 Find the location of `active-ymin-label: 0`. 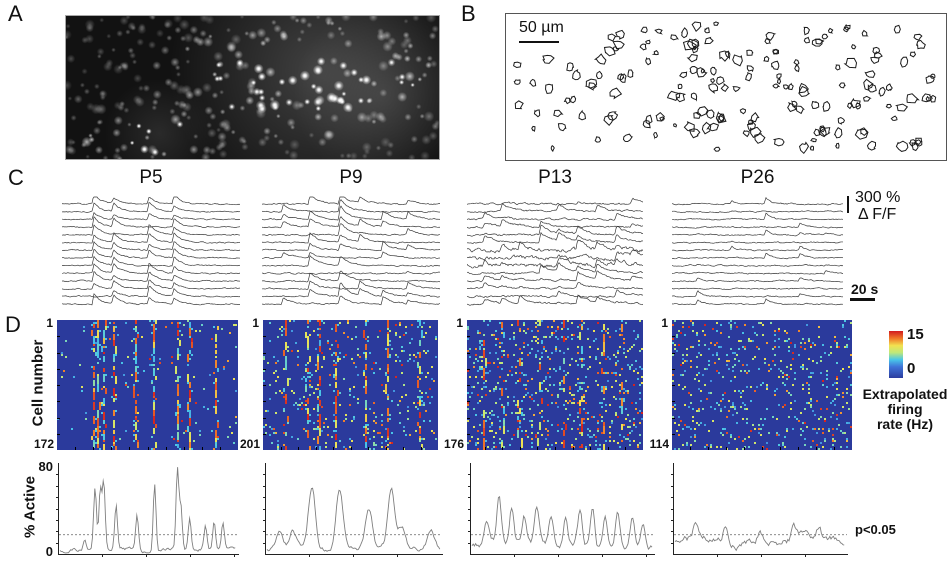

active-ymin-label: 0 is located at coordinates (49, 551).